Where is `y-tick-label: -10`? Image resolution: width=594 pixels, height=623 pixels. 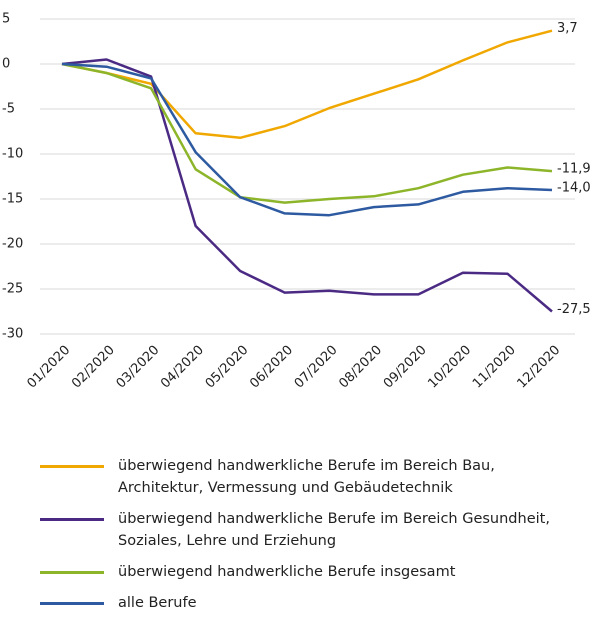 y-tick-label: -10 is located at coordinates (12, 154).